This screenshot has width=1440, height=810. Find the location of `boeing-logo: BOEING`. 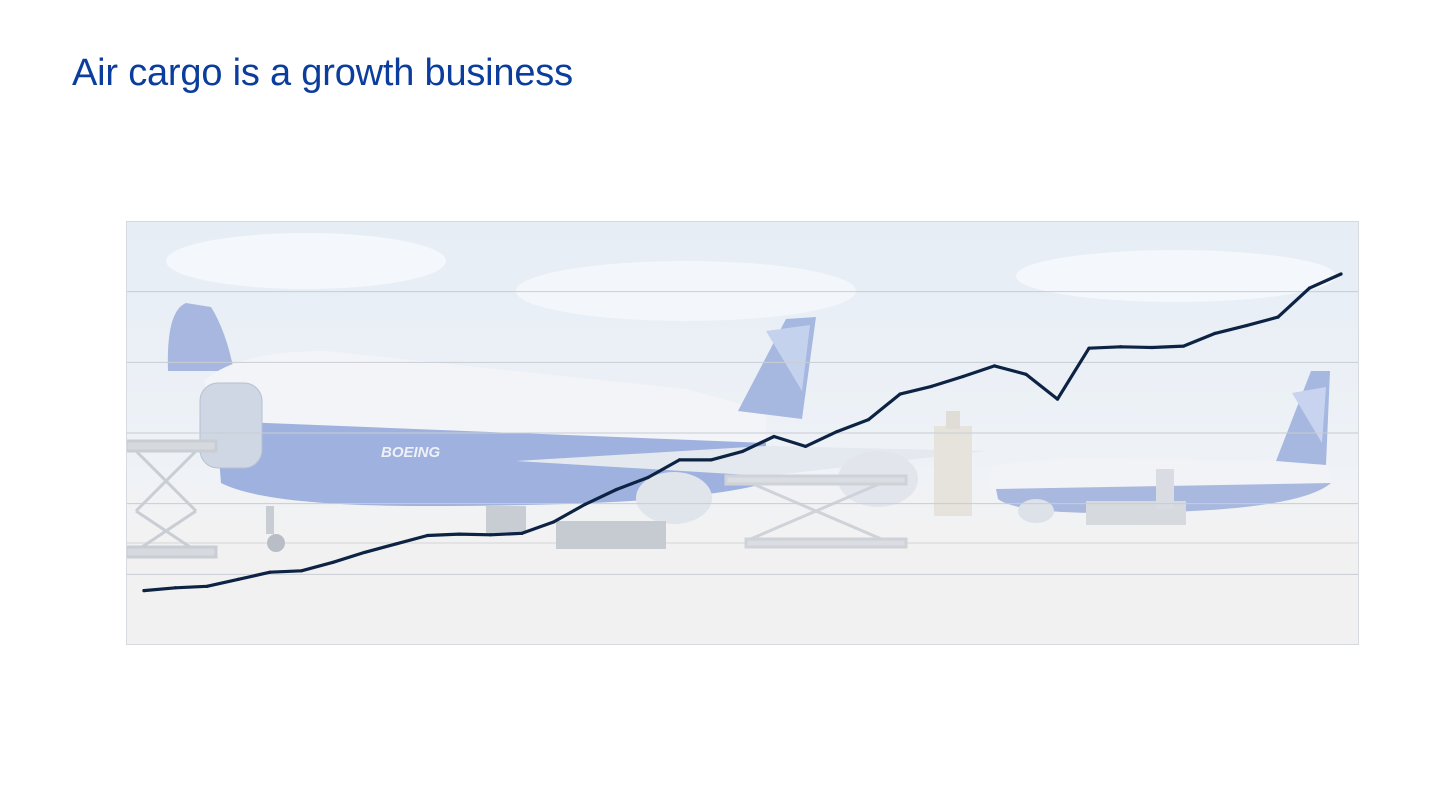

boeing-logo: BOEING is located at coordinates (411, 452).